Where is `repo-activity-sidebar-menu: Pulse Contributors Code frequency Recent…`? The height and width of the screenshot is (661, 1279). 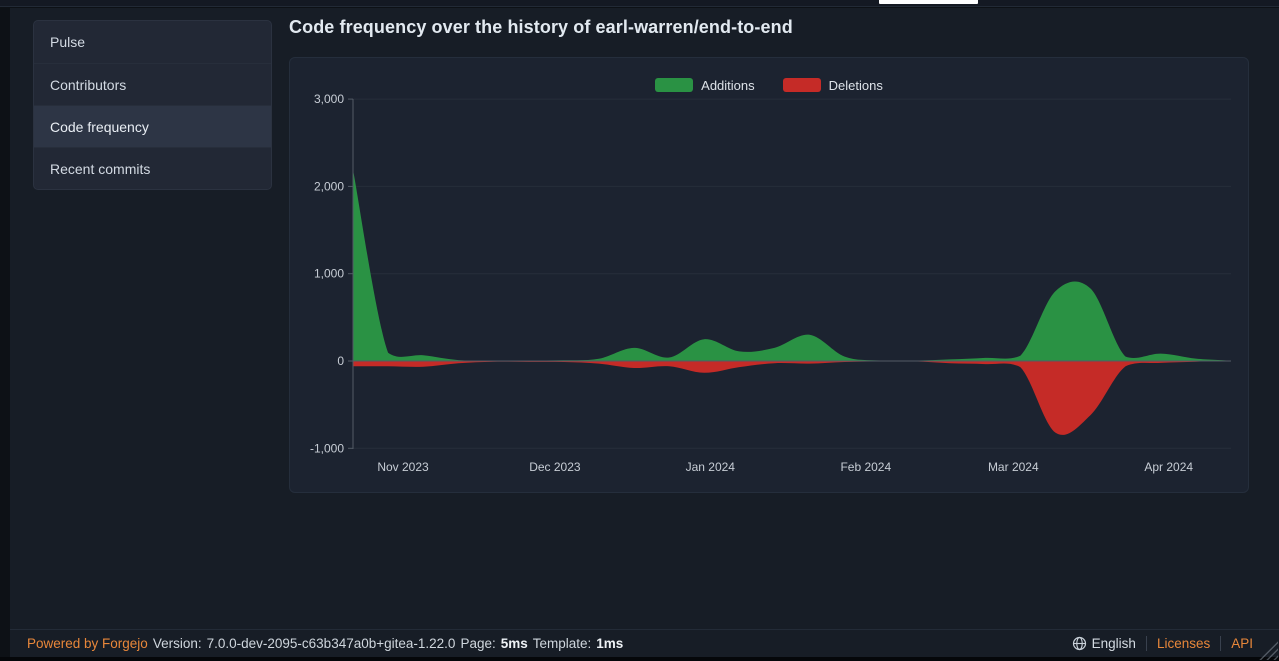 repo-activity-sidebar-menu: Pulse Contributors Code frequency Recent… is located at coordinates (152, 105).